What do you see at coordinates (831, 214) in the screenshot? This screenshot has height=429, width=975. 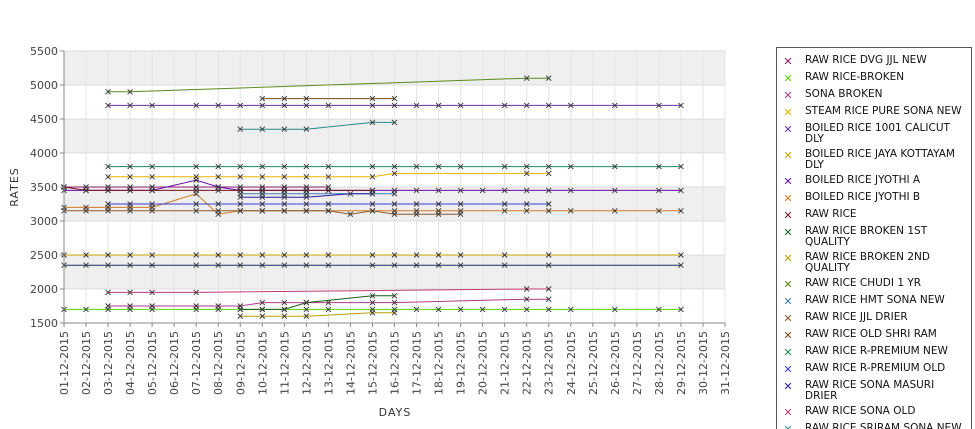 I see `legend-label: RAW RICE` at bounding box center [831, 214].